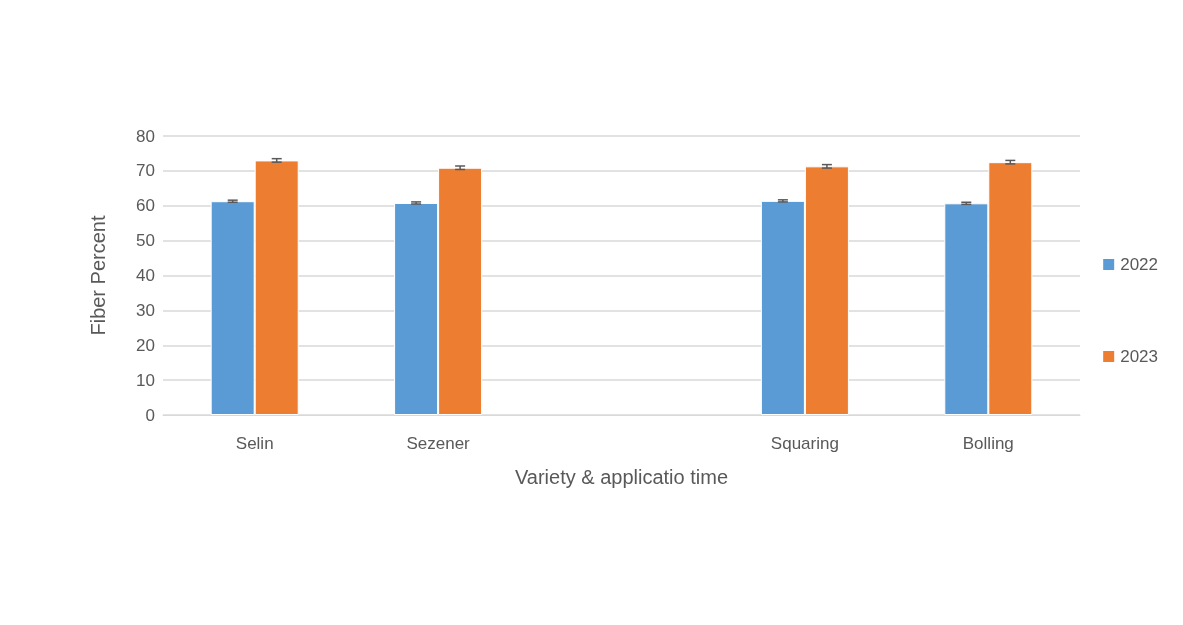 The width and height of the screenshot is (1183, 625). I want to click on x-tick-label: Selin, so click(254, 443).